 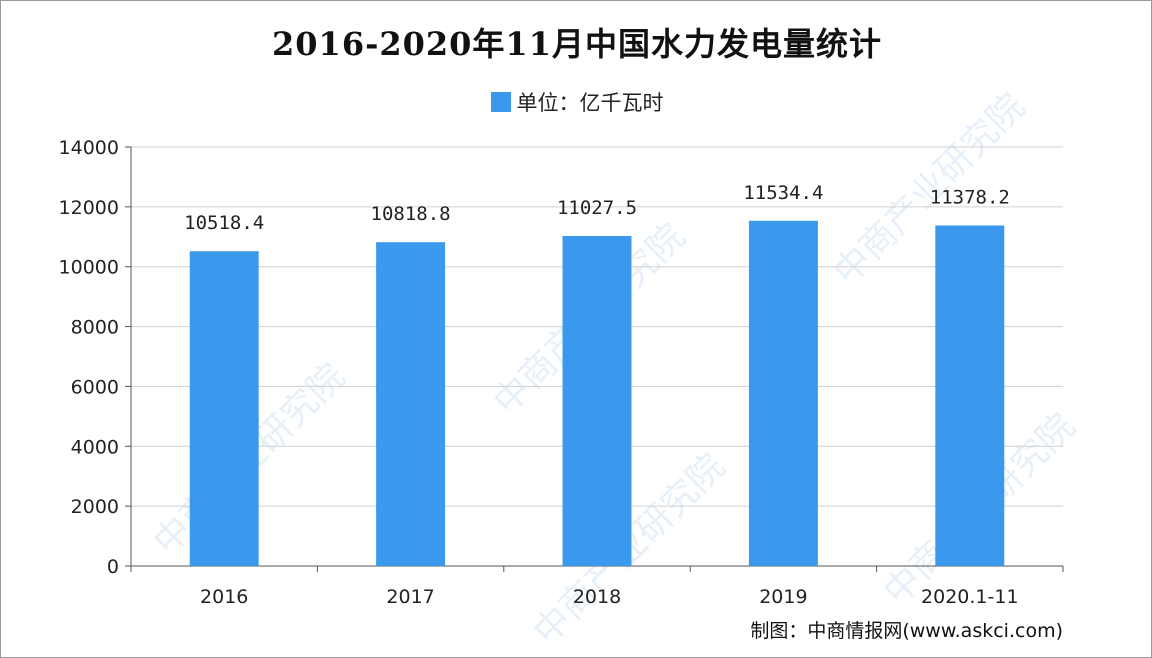 I want to click on x-tick-label: 2019, so click(x=783, y=597).